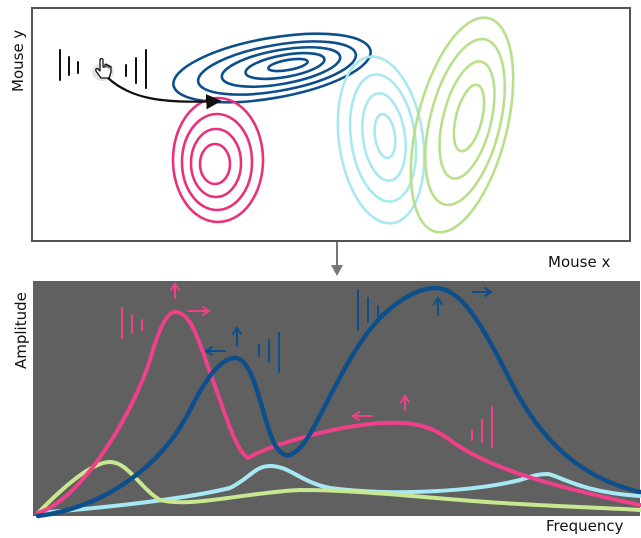 The width and height of the screenshot is (641, 538). Describe the element at coordinates (585, 526) in the screenshot. I see `frequency-axis-label: Frequency` at that location.